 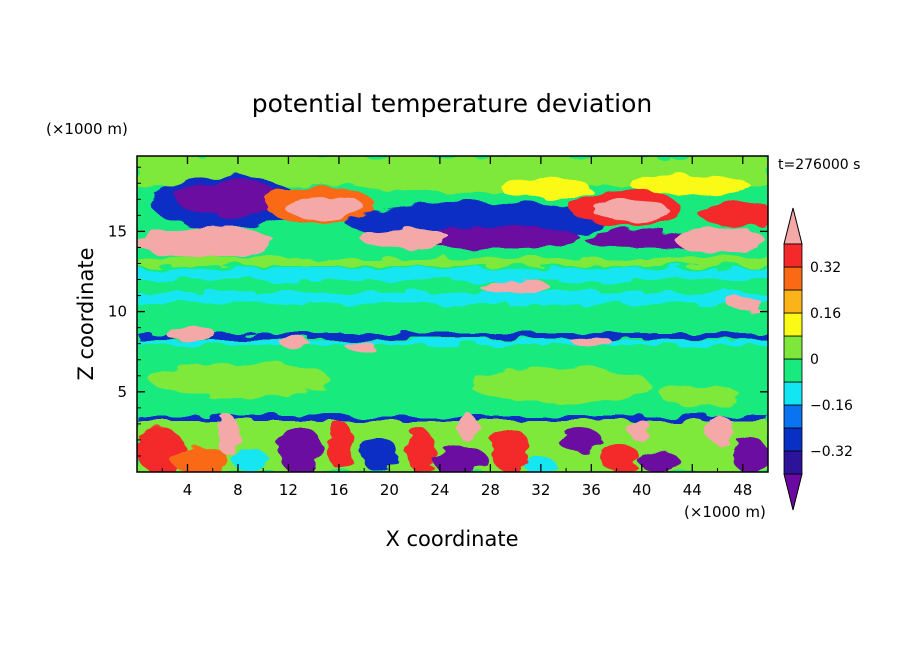 What do you see at coordinates (591, 490) in the screenshot?
I see `x-tick-label: 36` at bounding box center [591, 490].